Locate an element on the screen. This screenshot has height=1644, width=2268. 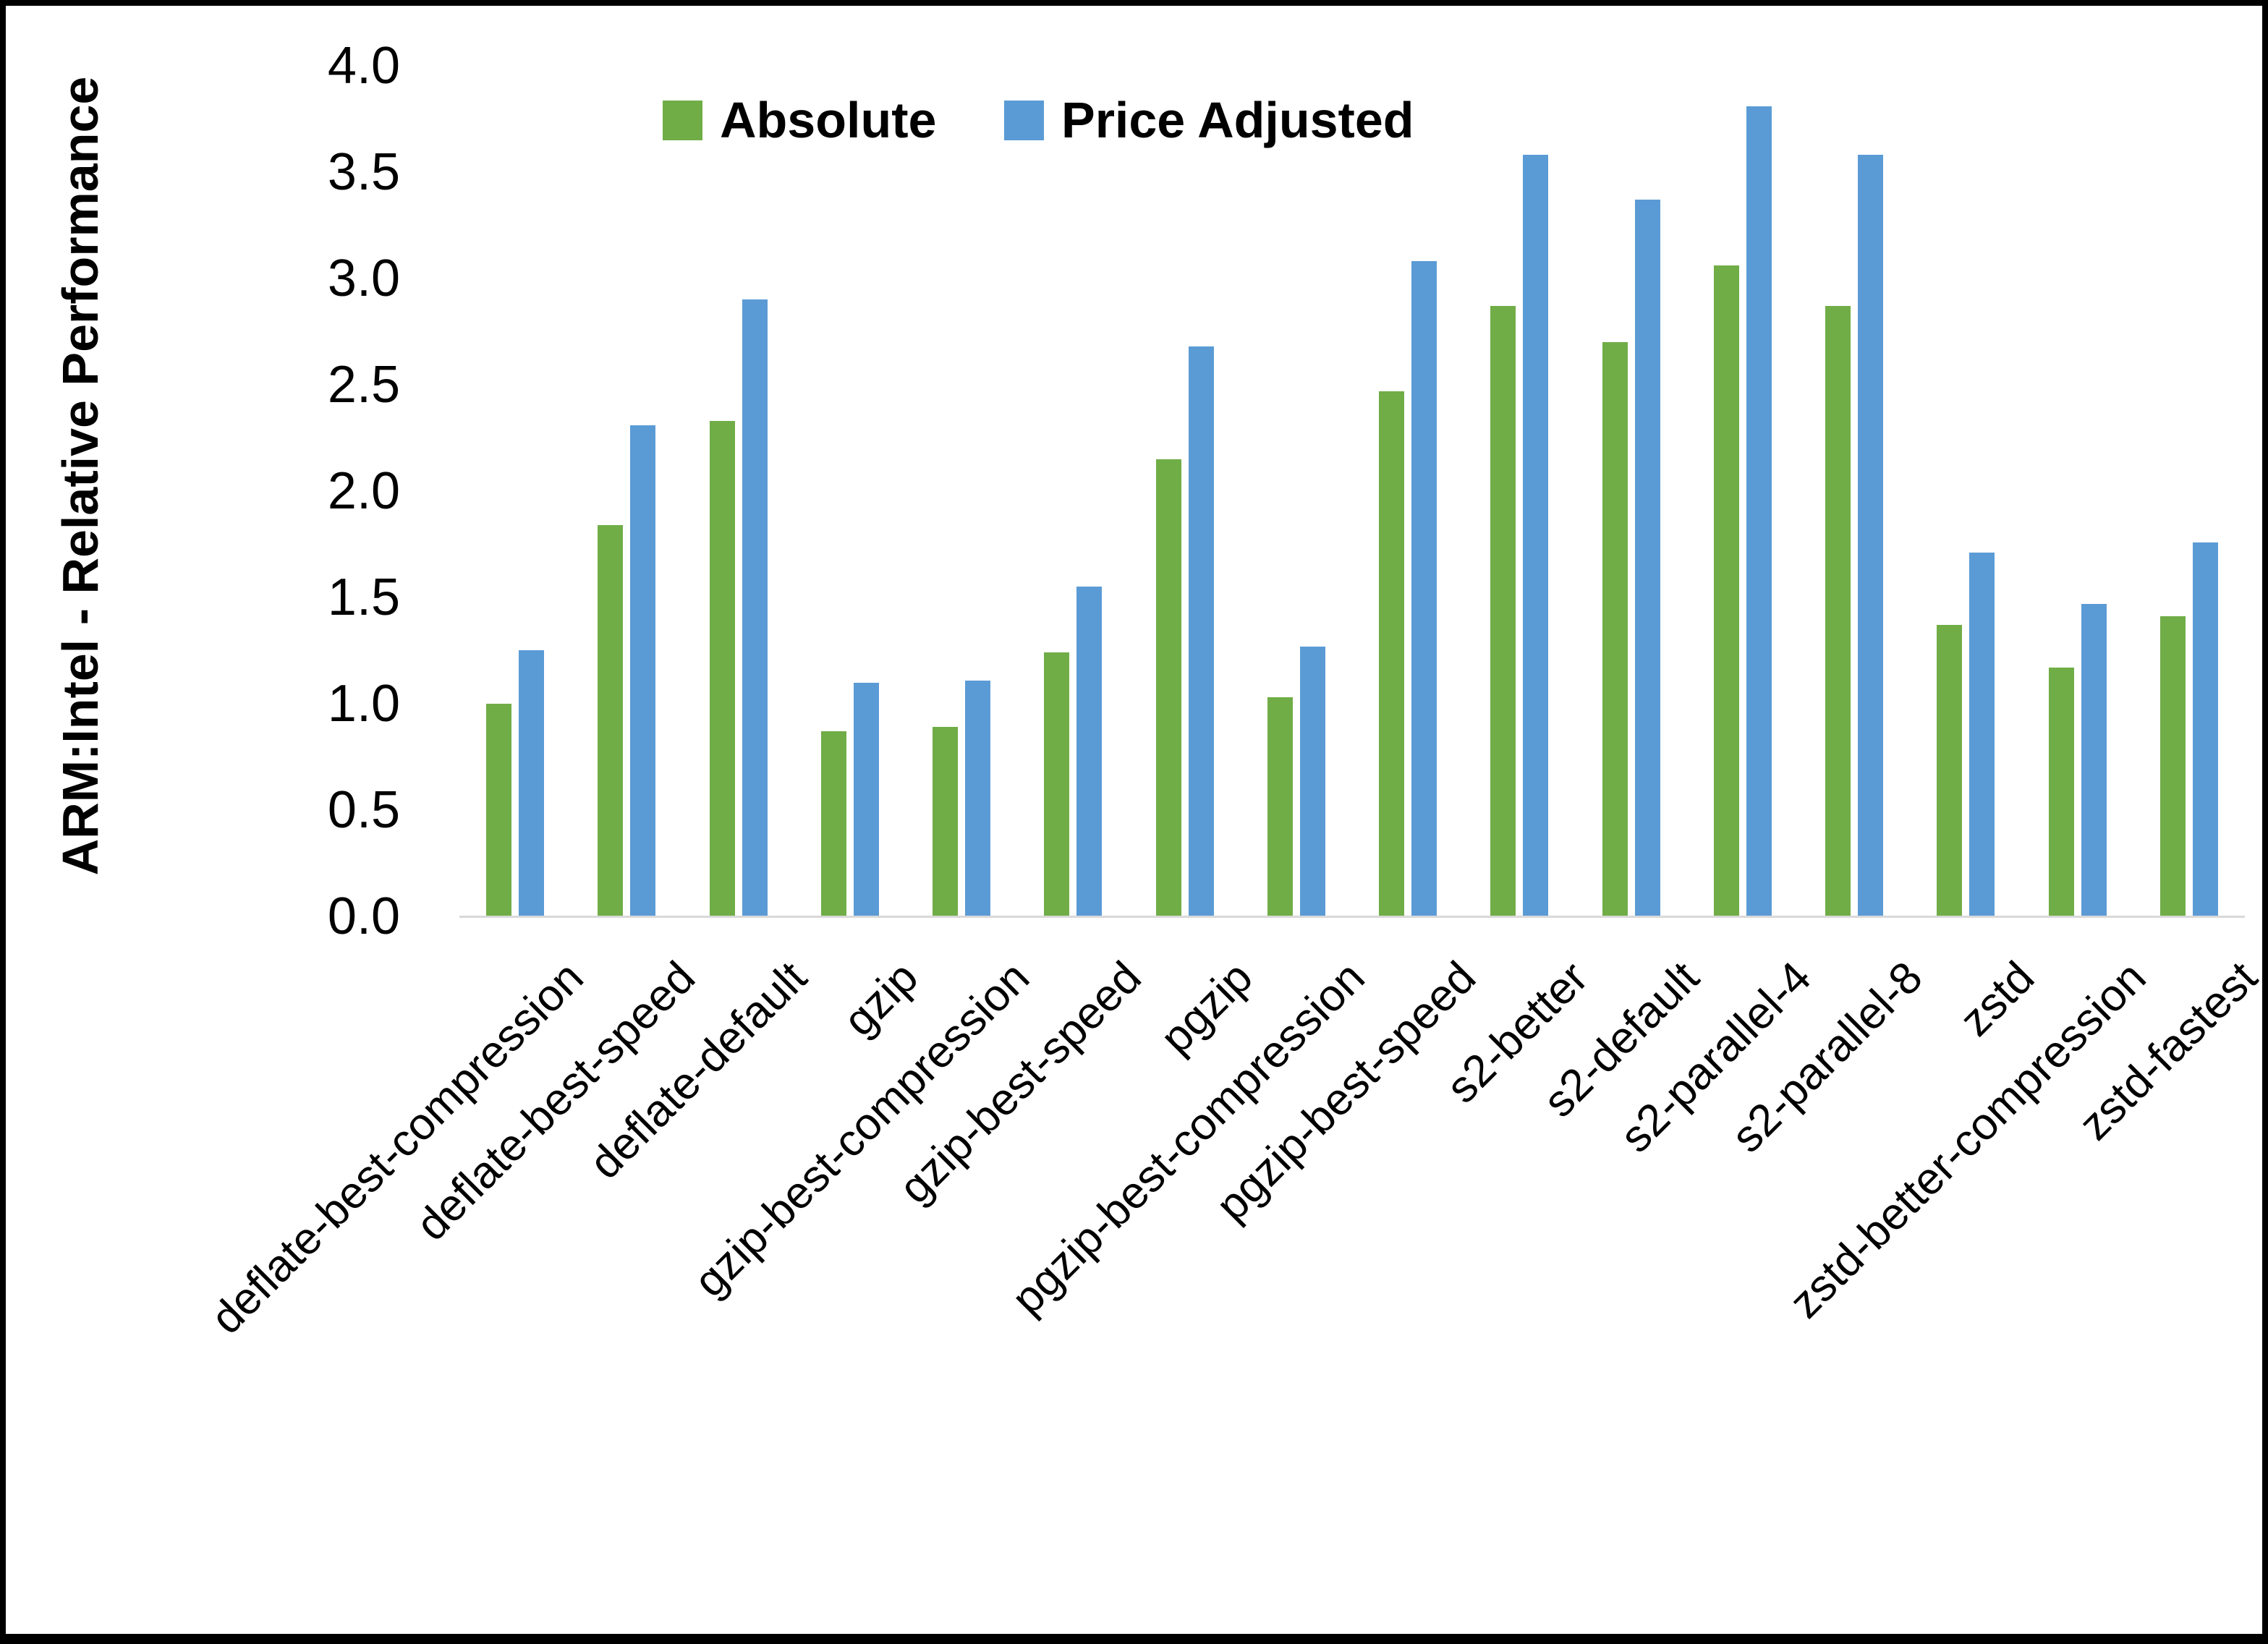
bar-absolute-gzip is located at coordinates (833, 823).